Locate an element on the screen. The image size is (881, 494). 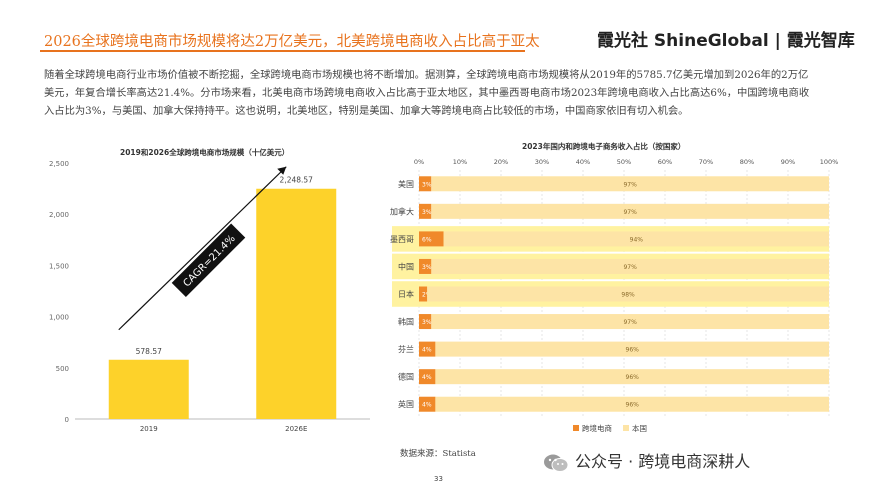
chart1-cagr-arrow is located at coordinates (202, 248).